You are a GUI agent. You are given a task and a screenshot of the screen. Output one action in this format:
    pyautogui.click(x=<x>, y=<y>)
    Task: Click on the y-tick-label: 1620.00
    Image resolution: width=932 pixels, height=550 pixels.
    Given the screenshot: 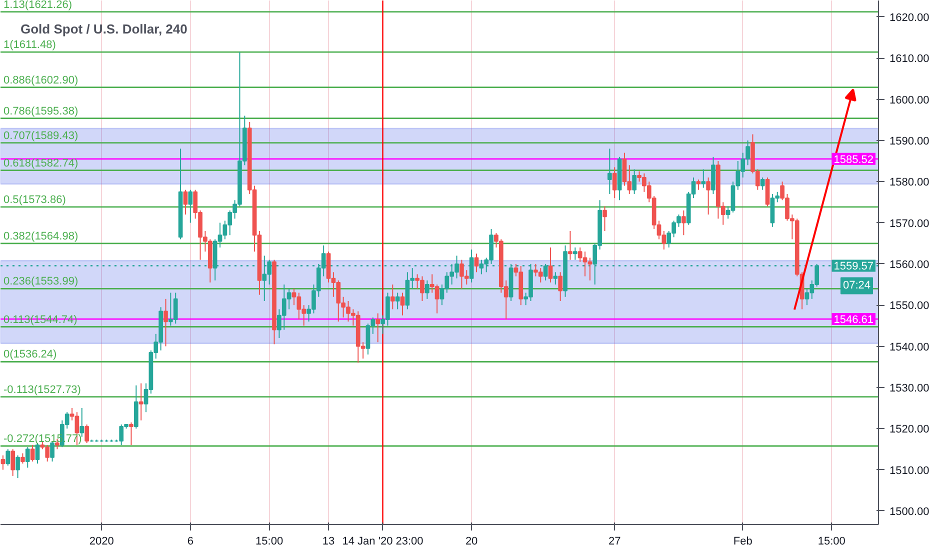 What is the action you would take?
    pyautogui.click(x=910, y=18)
    